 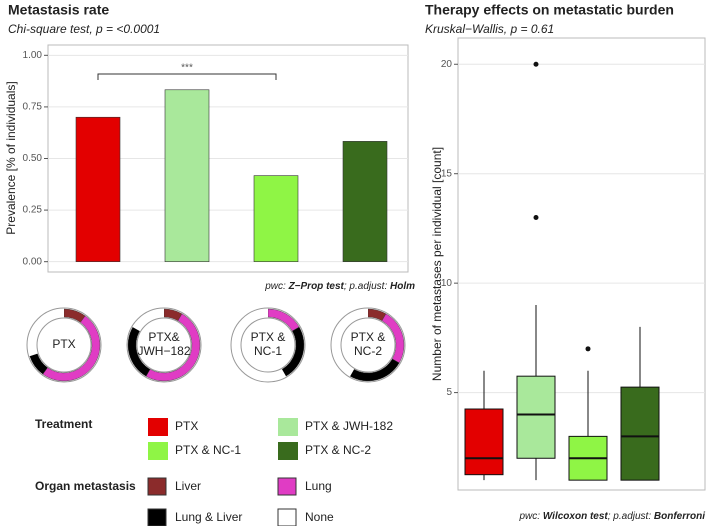 I want to click on y-axis-label: Prevalence [% of individuals], so click(x=11, y=157).